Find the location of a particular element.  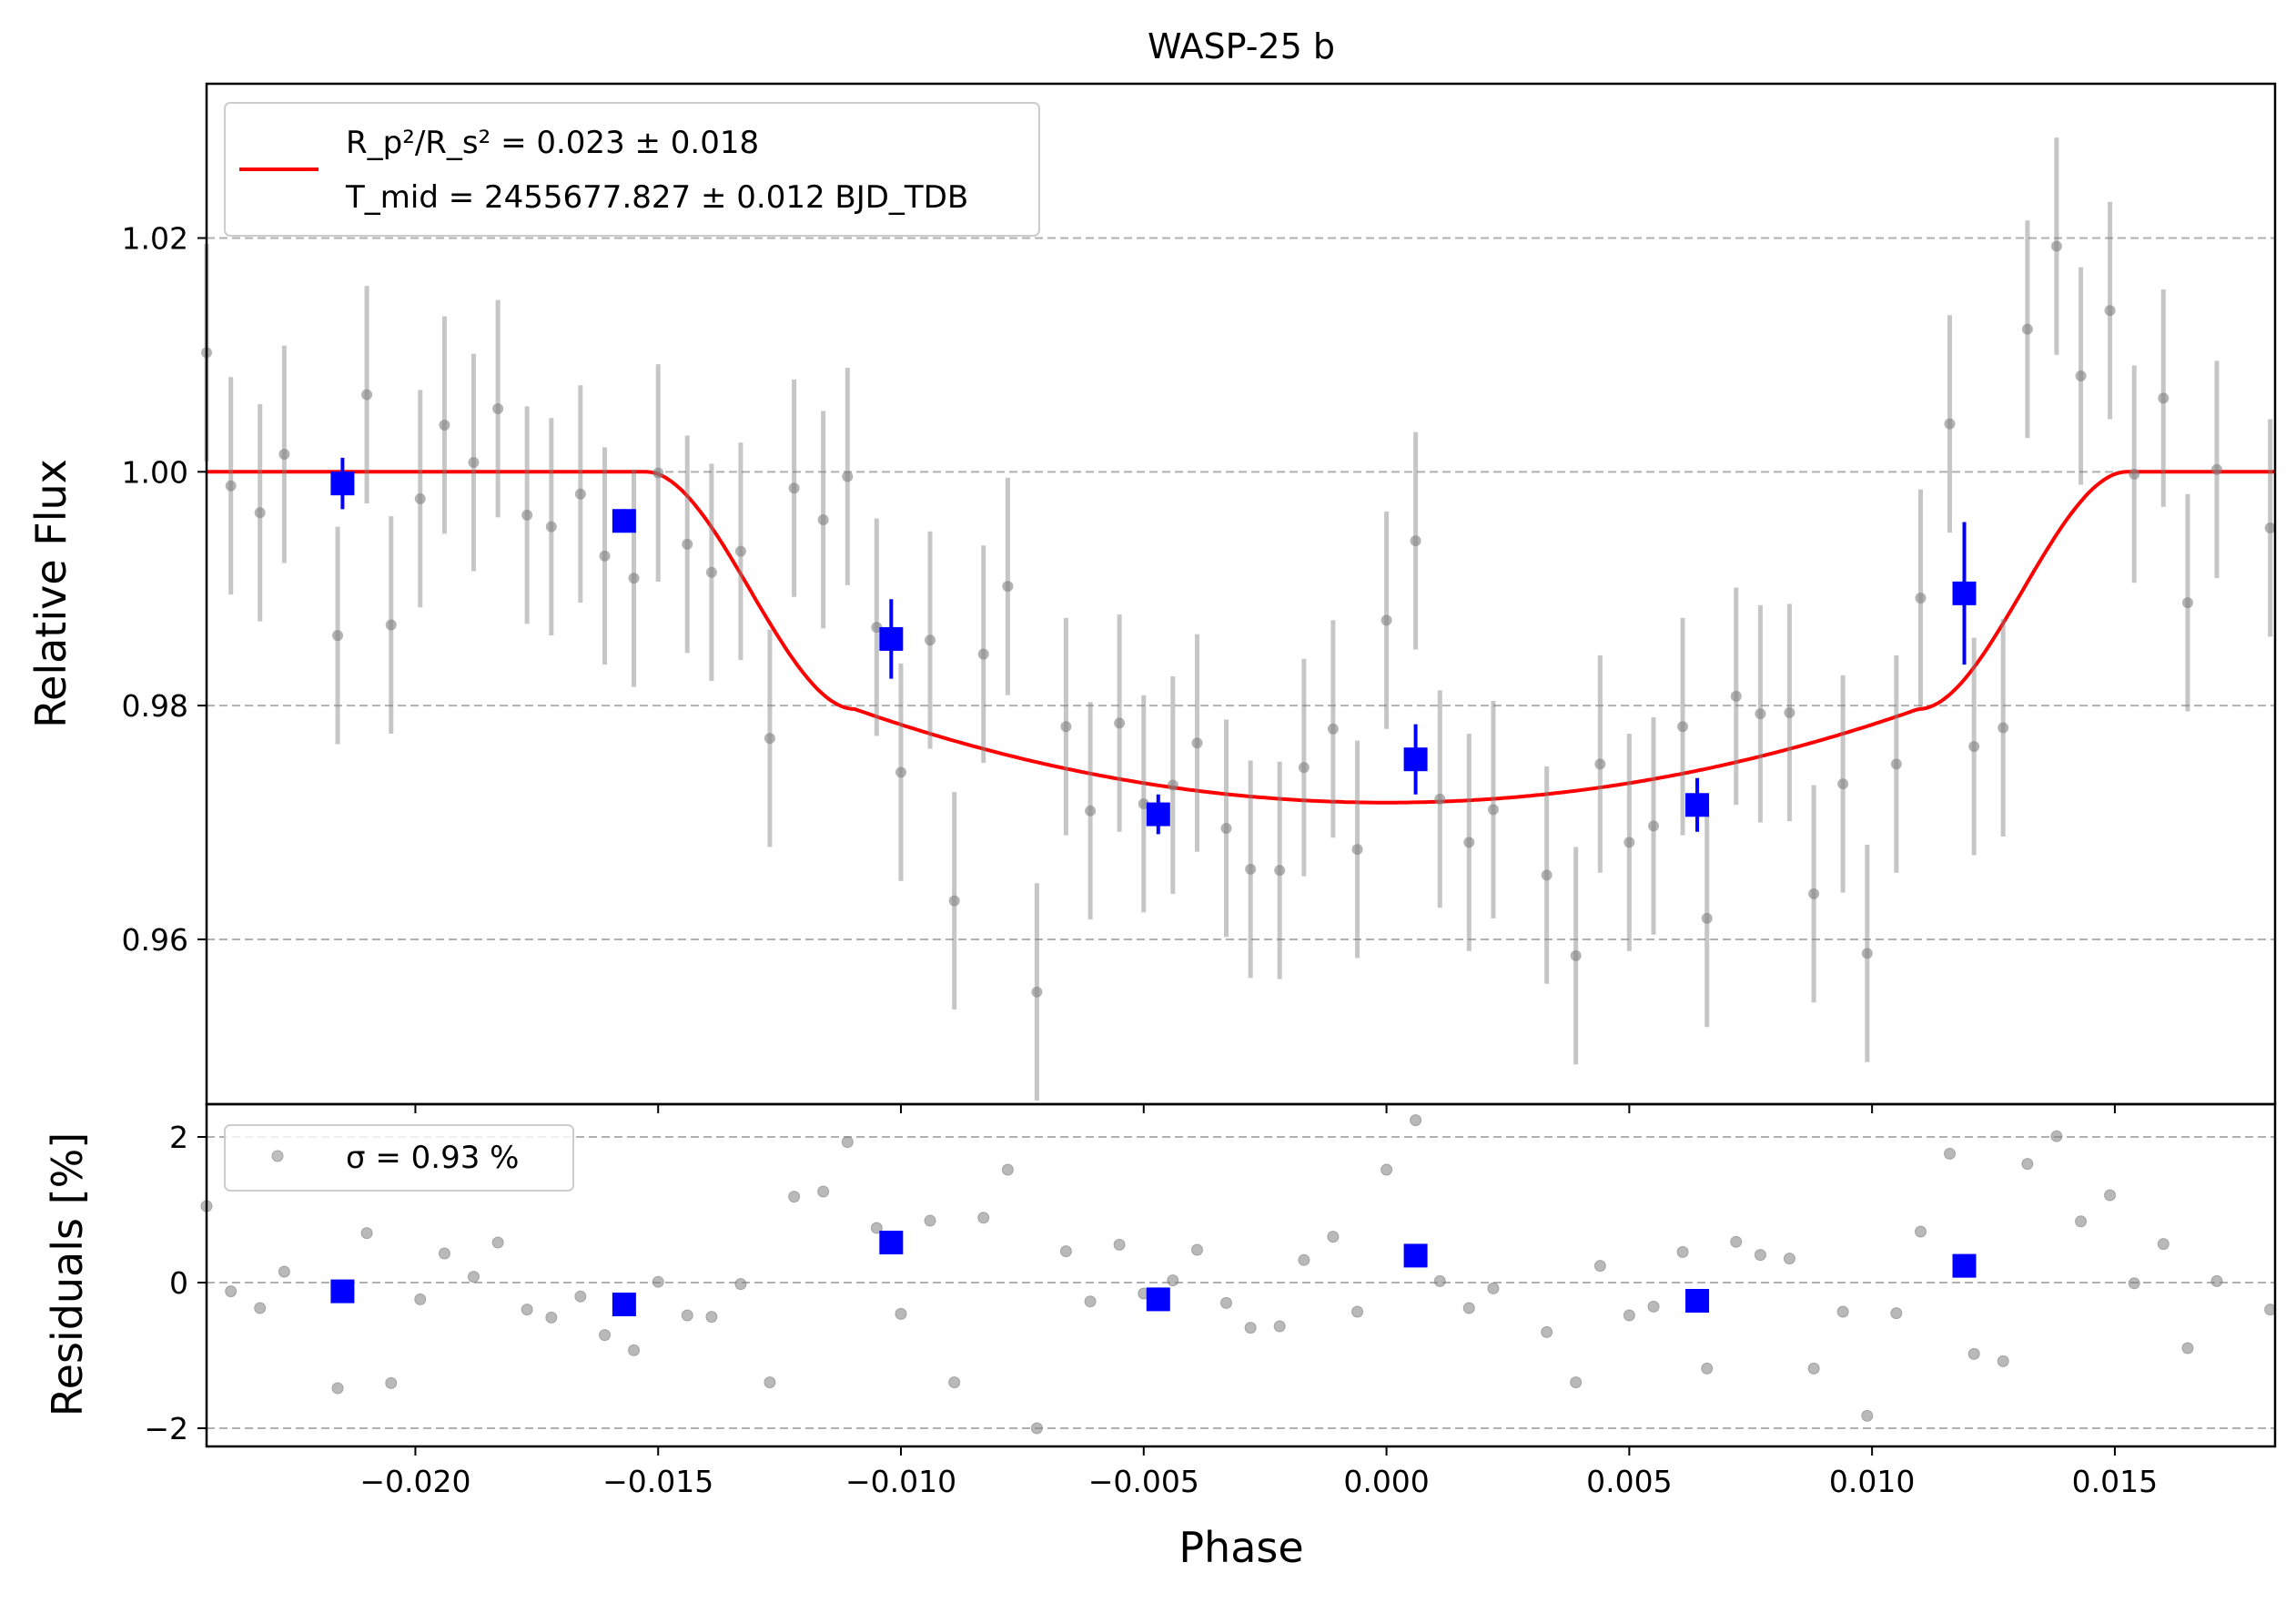

bottom-y-tick-label: 0 is located at coordinates (178, 1283).